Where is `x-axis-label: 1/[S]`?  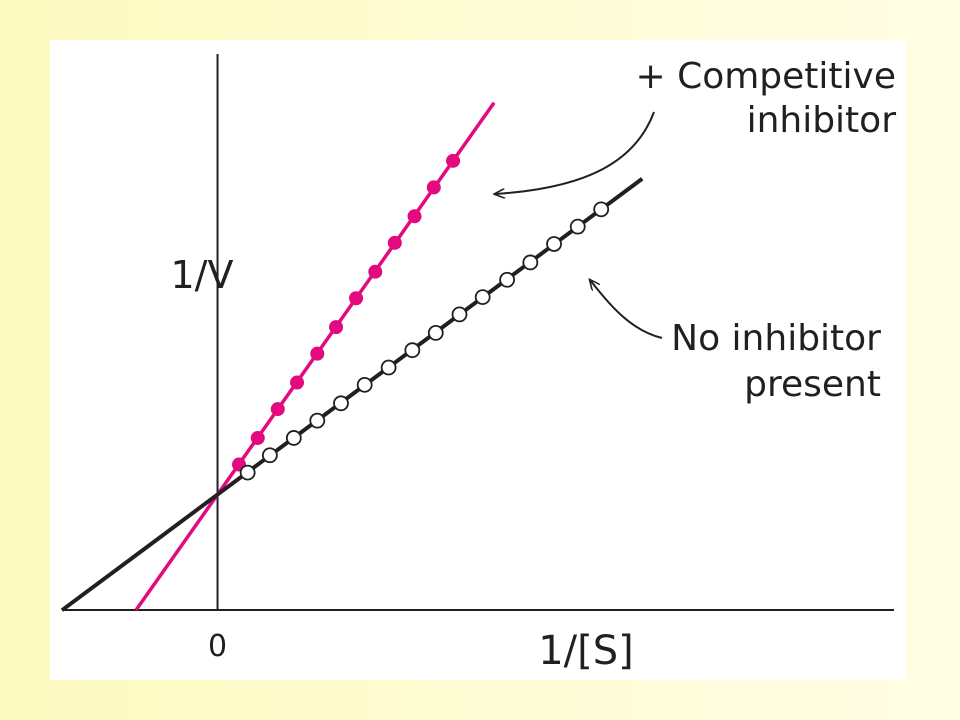
x-axis-label: 1/[S] is located at coordinates (586, 651).